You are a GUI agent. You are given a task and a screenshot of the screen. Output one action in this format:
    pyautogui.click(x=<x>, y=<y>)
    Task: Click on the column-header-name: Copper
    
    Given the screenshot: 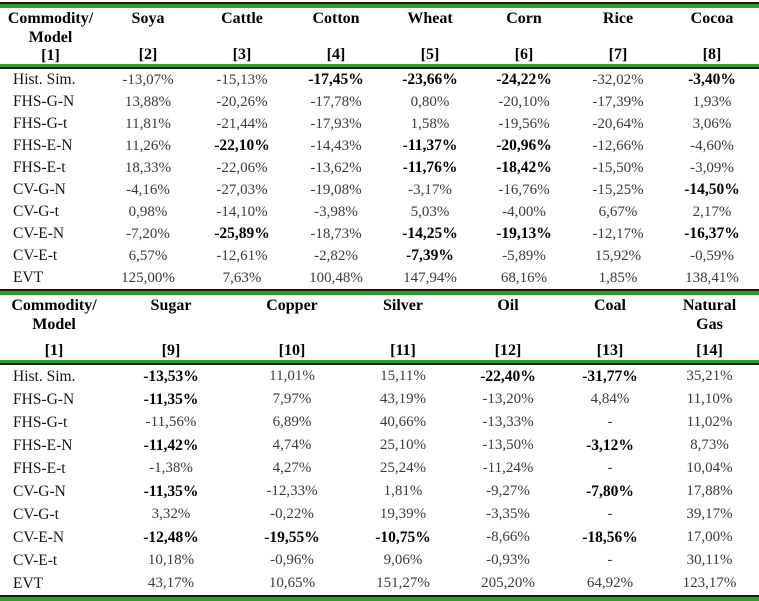 What is the action you would take?
    pyautogui.click(x=292, y=305)
    